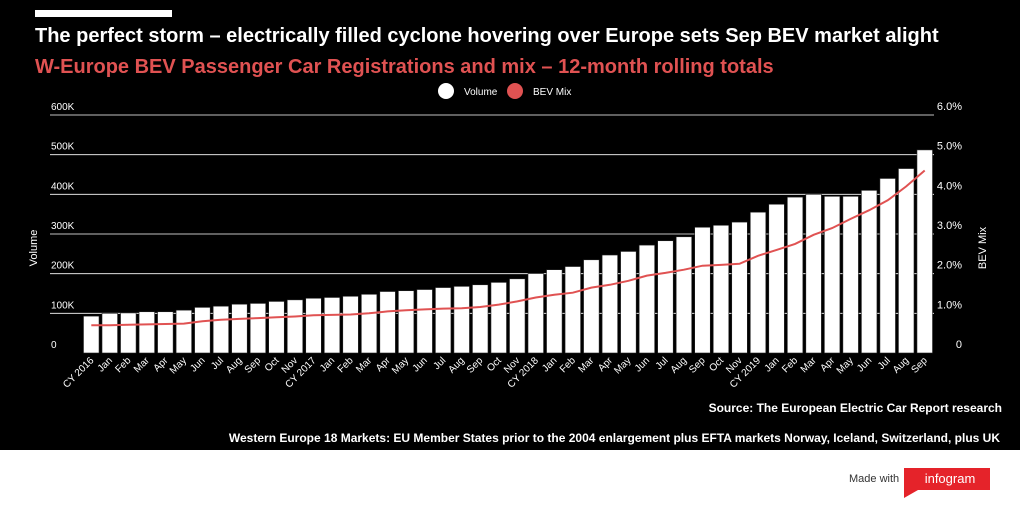 This screenshot has height=510, width=1020. What do you see at coordinates (34, 248) in the screenshot?
I see `y-left-axis-title: Volume` at bounding box center [34, 248].